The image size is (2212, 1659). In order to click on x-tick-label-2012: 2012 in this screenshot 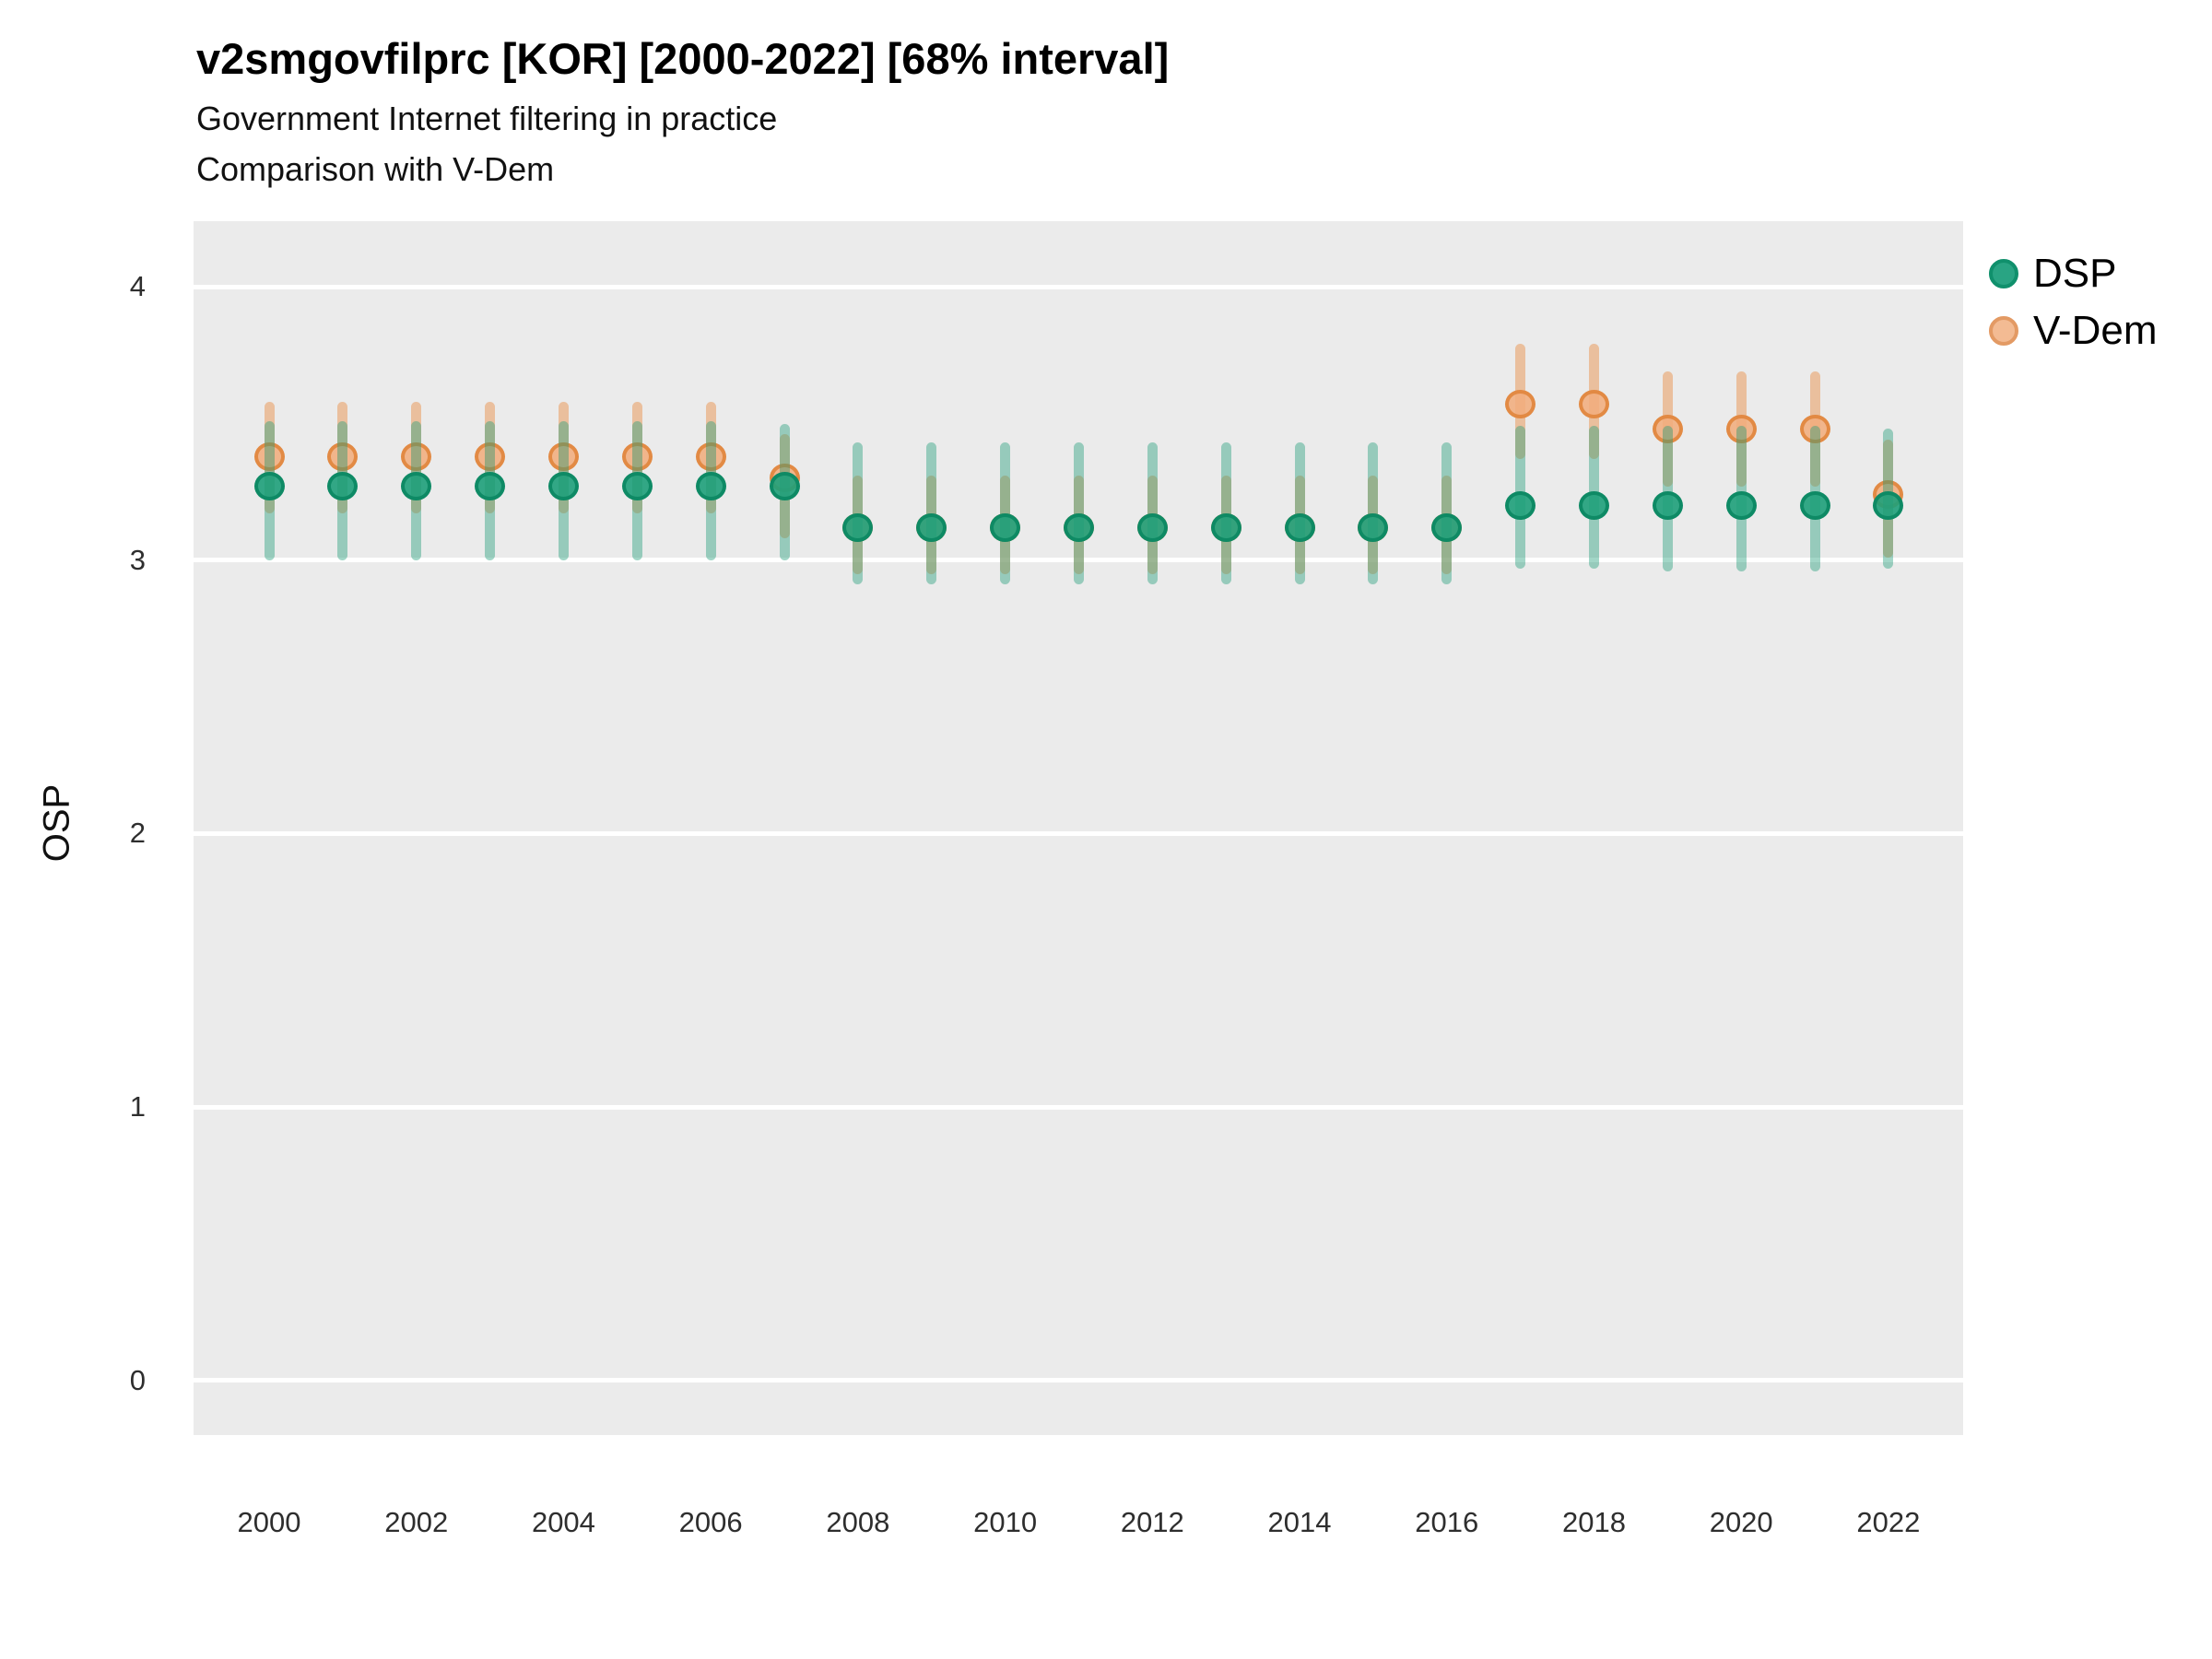, I will do `click(1152, 1522)`.